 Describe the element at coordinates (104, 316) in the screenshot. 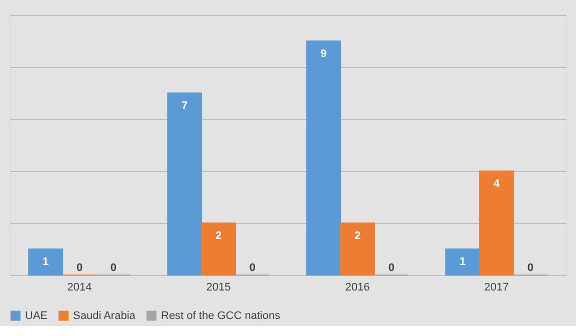

I see `legend-label: Saudi Arabia` at that location.